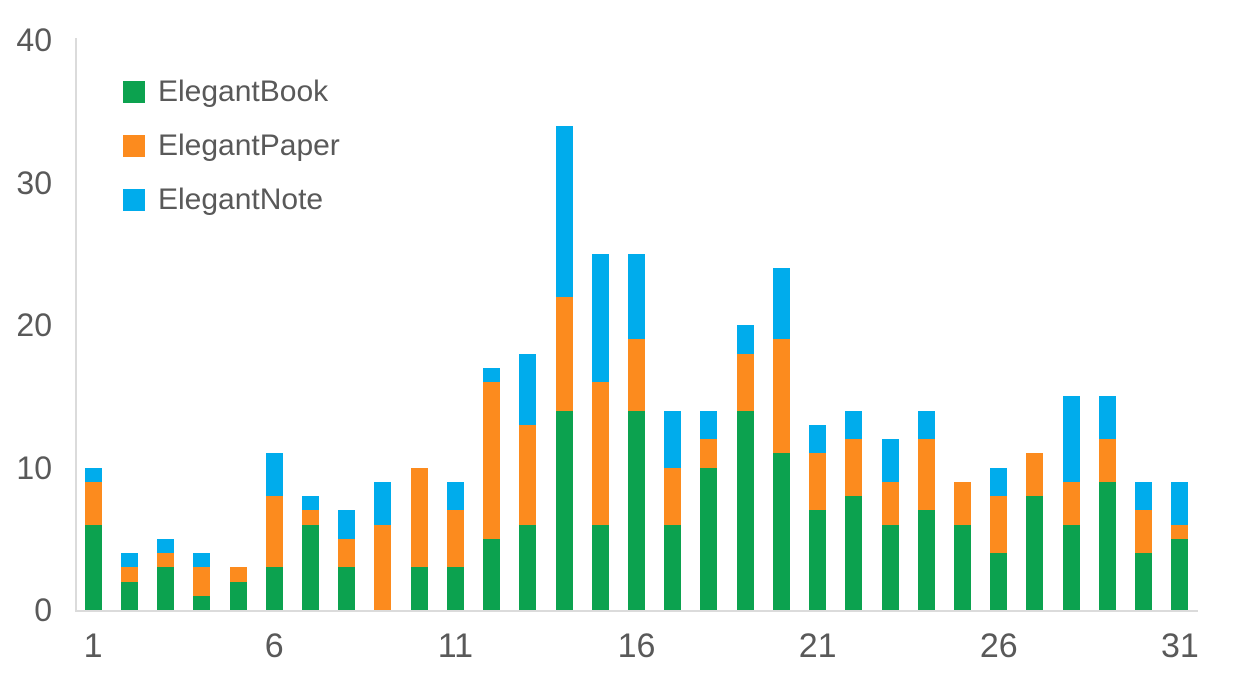  What do you see at coordinates (998, 646) in the screenshot?
I see `x-axis-tick-label: 26` at bounding box center [998, 646].